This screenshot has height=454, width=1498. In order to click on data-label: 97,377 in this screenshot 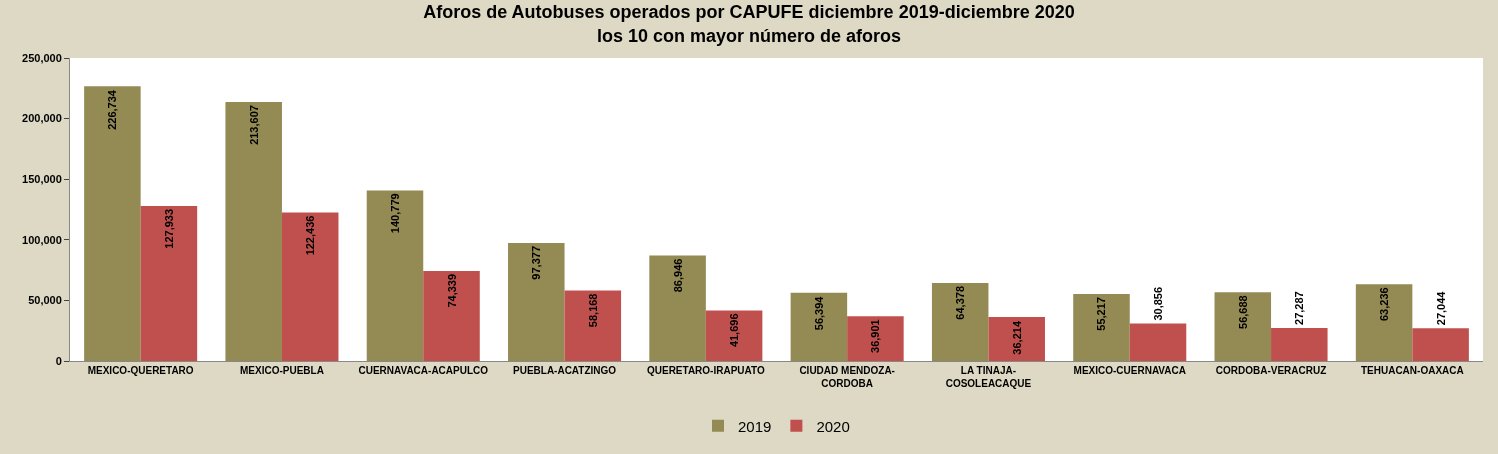, I will do `click(536, 262)`.